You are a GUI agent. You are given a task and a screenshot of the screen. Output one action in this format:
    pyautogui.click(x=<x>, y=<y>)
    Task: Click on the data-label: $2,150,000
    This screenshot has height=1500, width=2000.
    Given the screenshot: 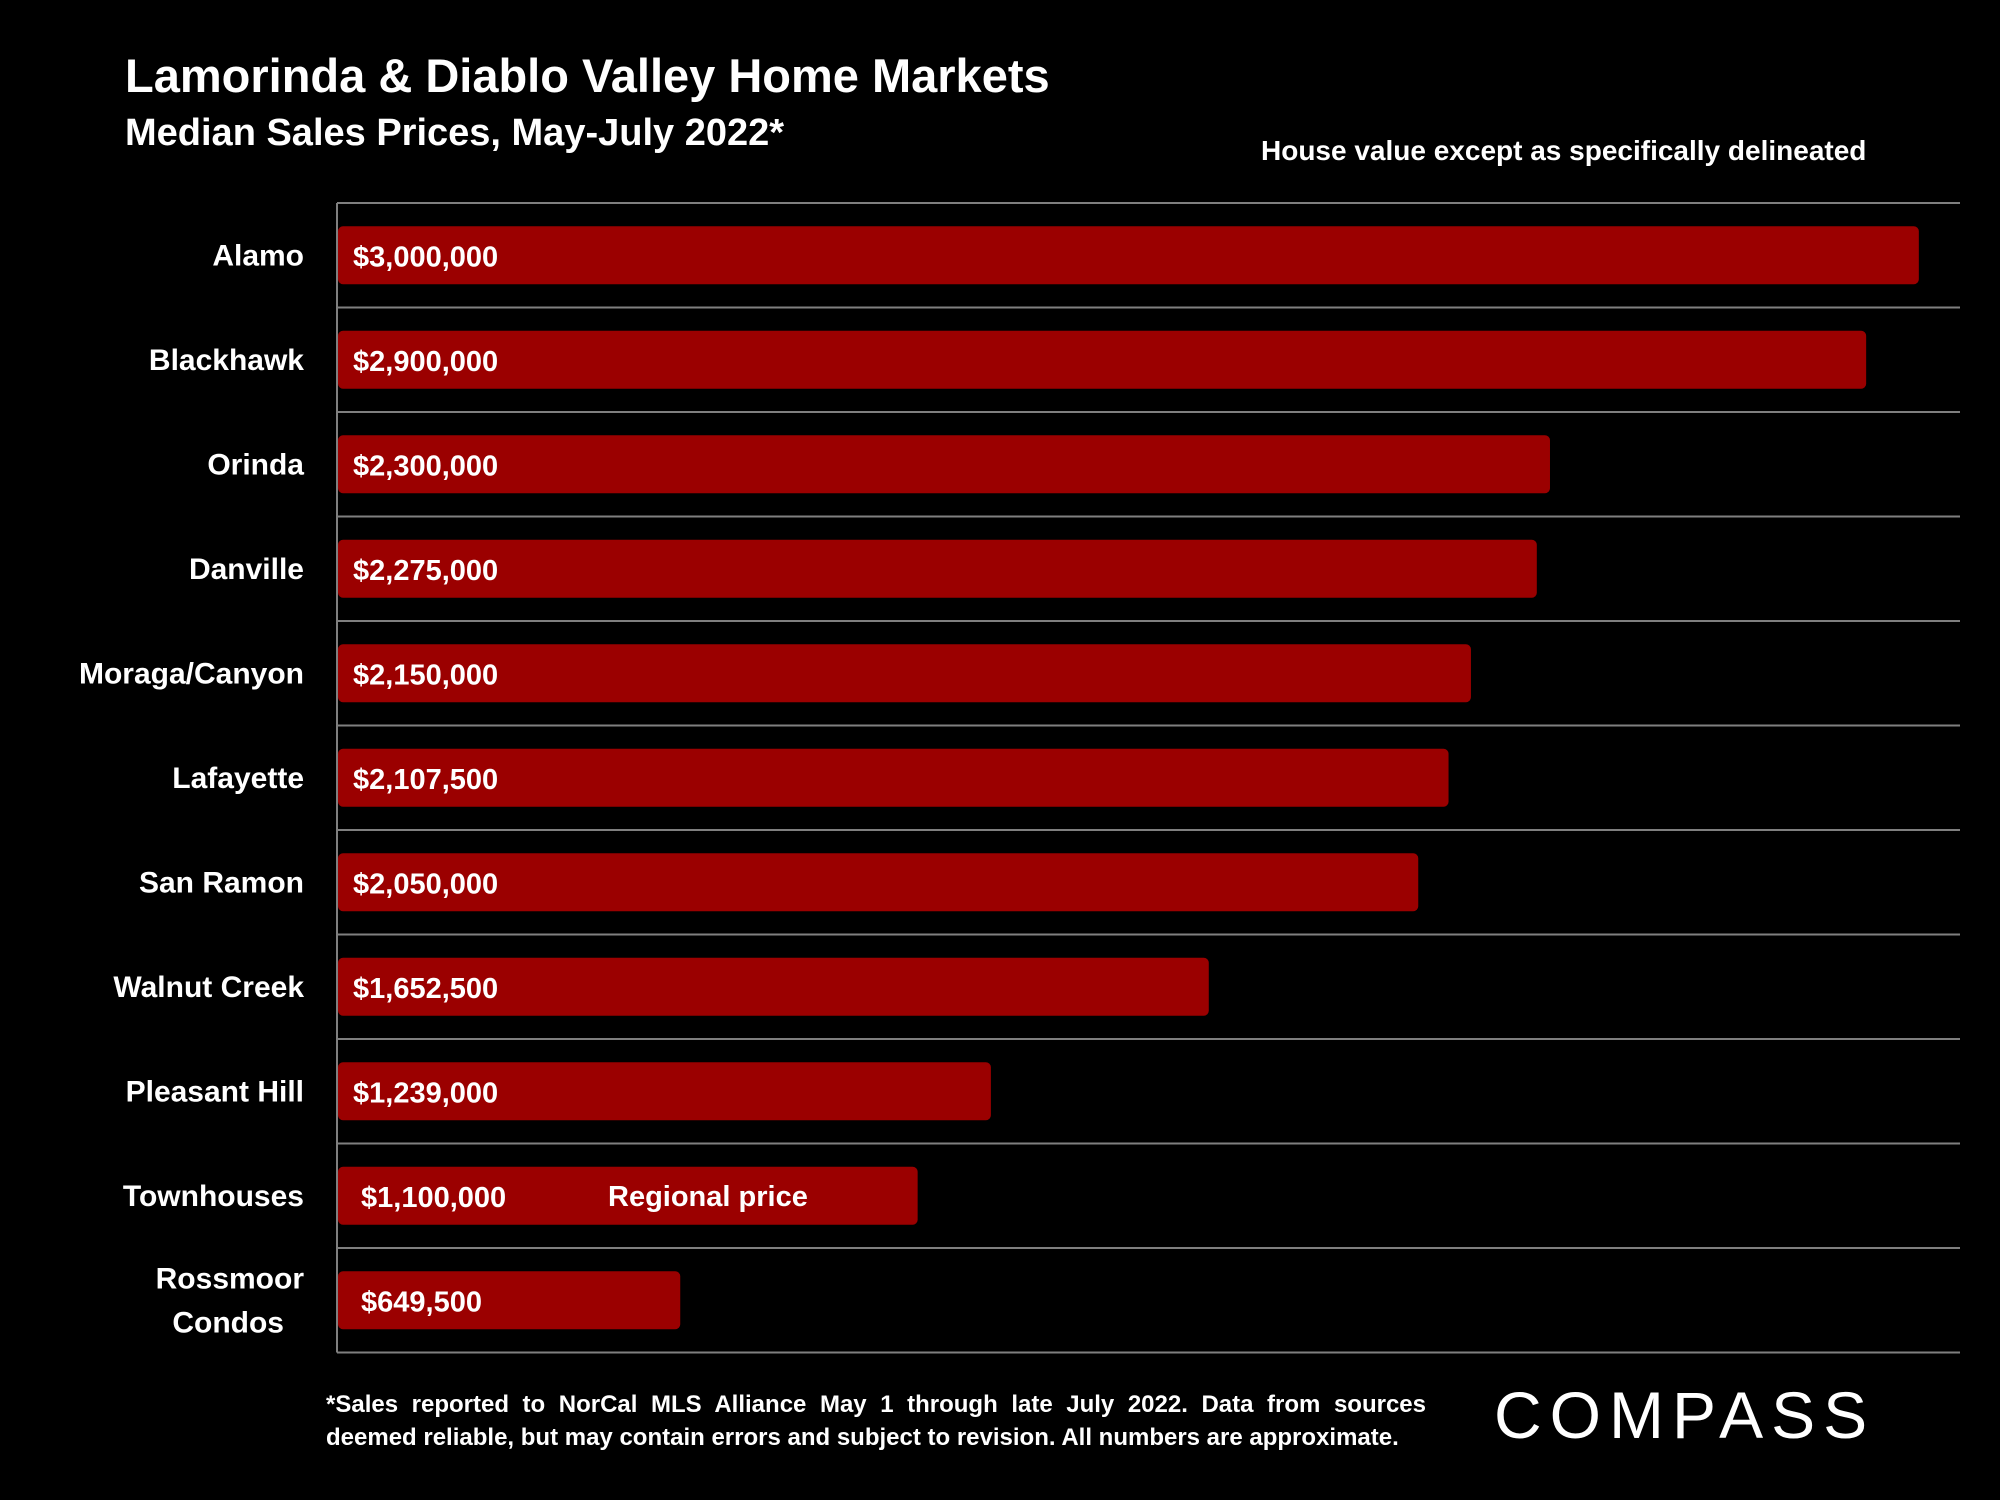 What is the action you would take?
    pyautogui.click(x=425, y=675)
    